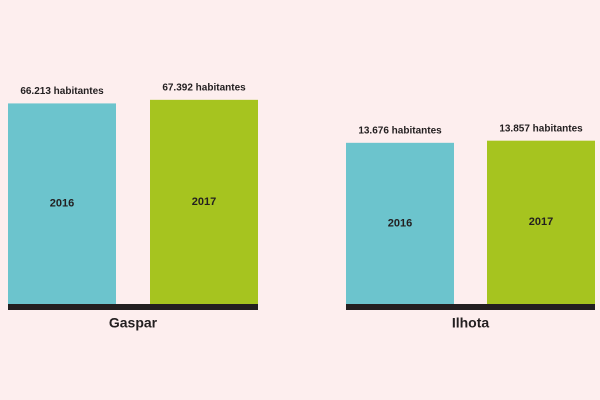 This screenshot has width=600, height=400. I want to click on value-label: 13.676 habitantes, so click(400, 130).